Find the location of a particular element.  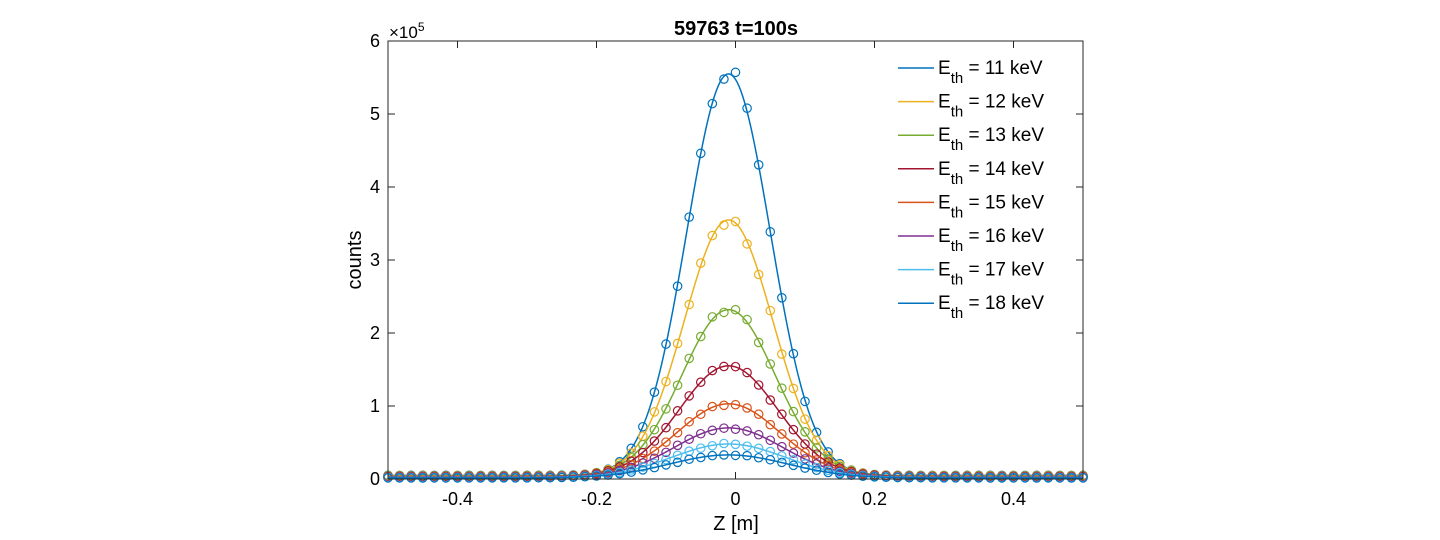

y-tick-label: 1 is located at coordinates (375, 406).